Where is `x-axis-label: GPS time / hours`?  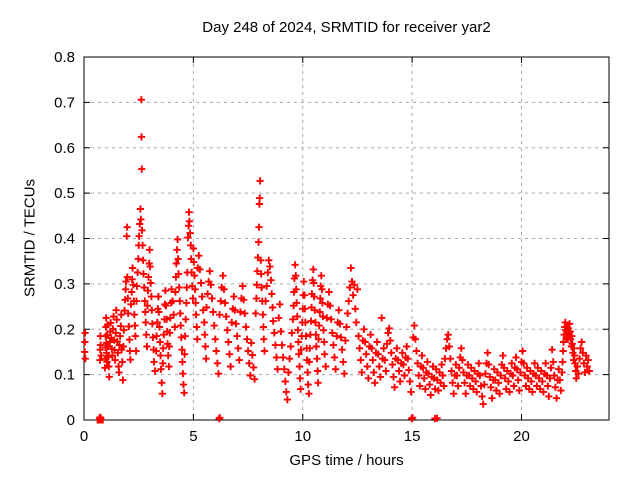
x-axis-label: GPS time / hours is located at coordinates (346, 460).